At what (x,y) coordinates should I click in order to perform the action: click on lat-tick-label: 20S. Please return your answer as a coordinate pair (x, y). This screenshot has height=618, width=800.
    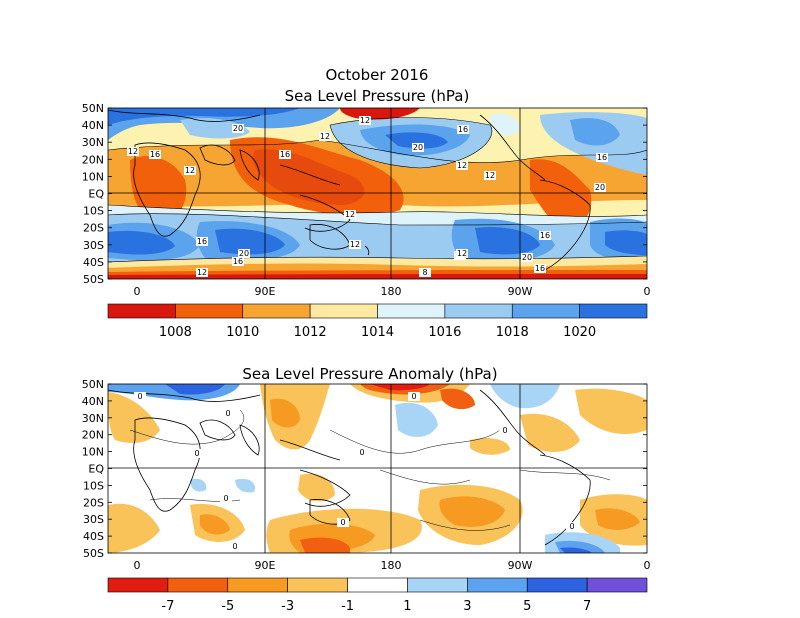
    Looking at the image, I should click on (93, 228).